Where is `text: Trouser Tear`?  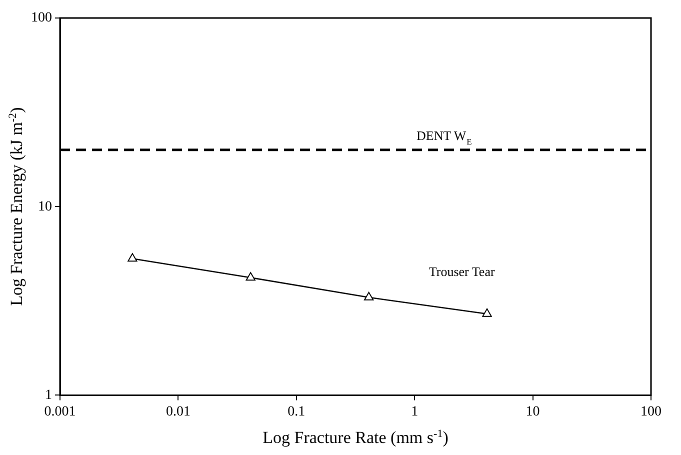
text: Trouser Tear is located at coordinates (462, 271).